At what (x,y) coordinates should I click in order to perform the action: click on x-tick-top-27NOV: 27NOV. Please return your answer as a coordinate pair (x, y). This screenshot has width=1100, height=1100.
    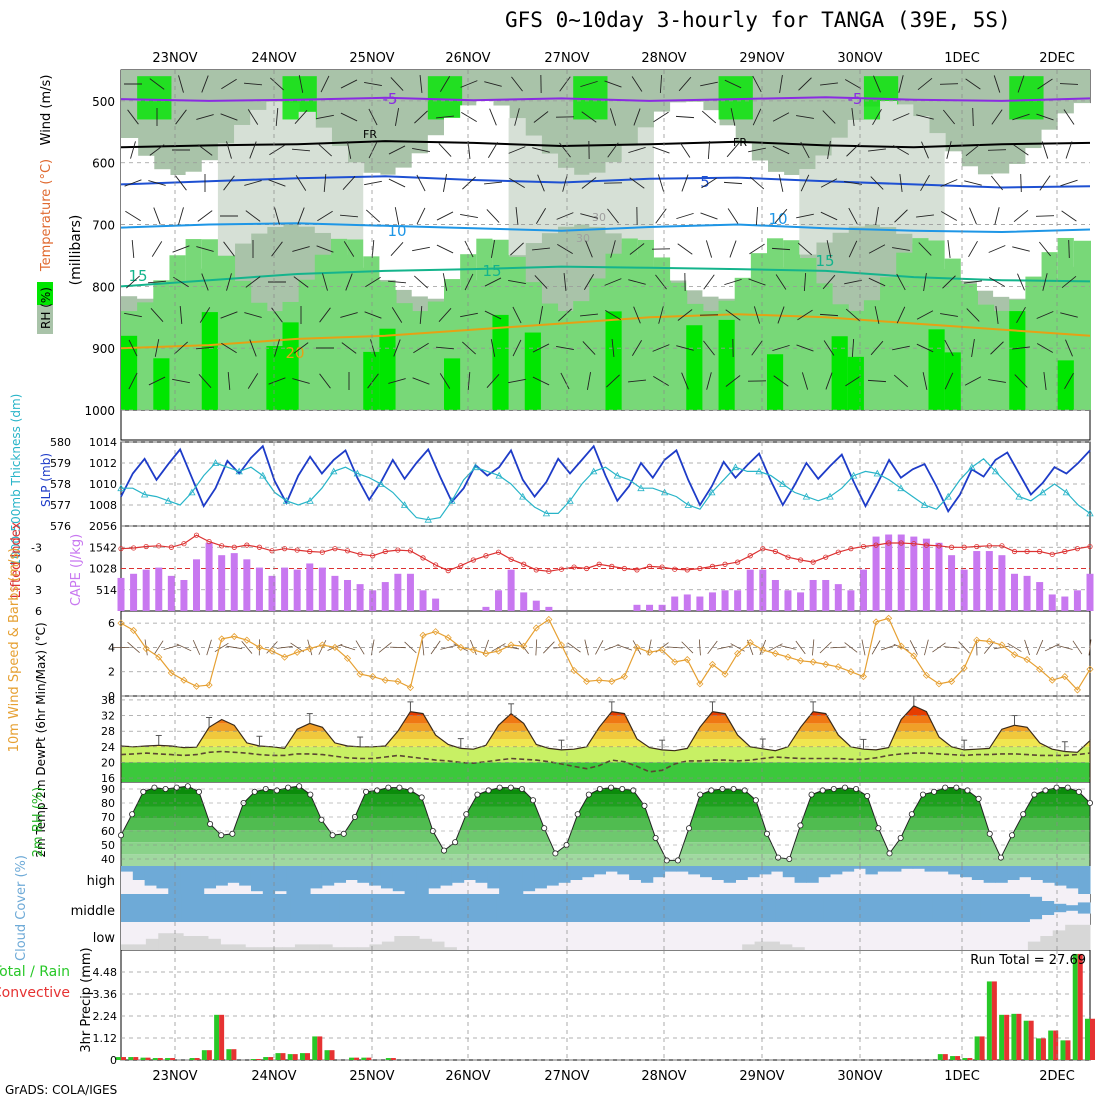
    Looking at the image, I should click on (566, 58).